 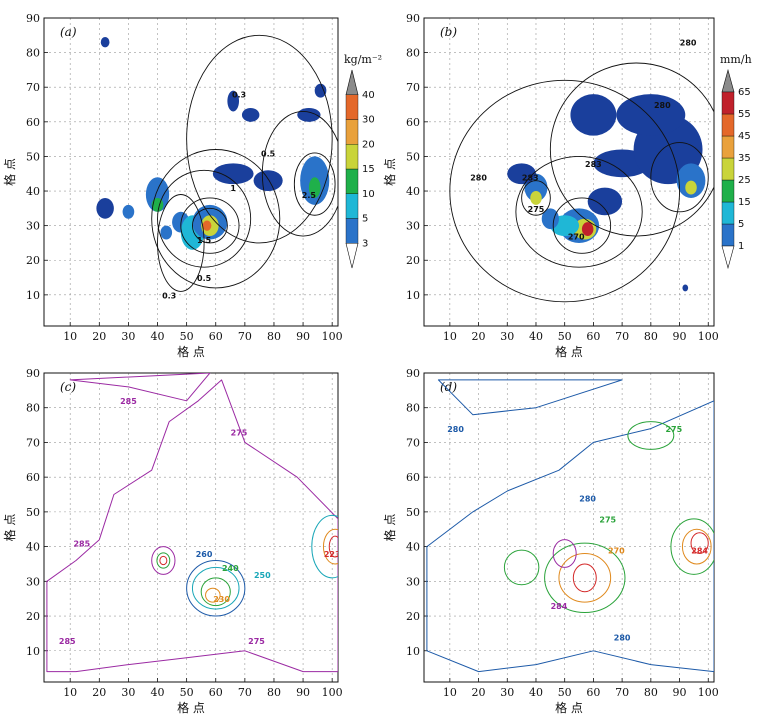 I want to click on contour-label: 285, so click(x=128, y=401).